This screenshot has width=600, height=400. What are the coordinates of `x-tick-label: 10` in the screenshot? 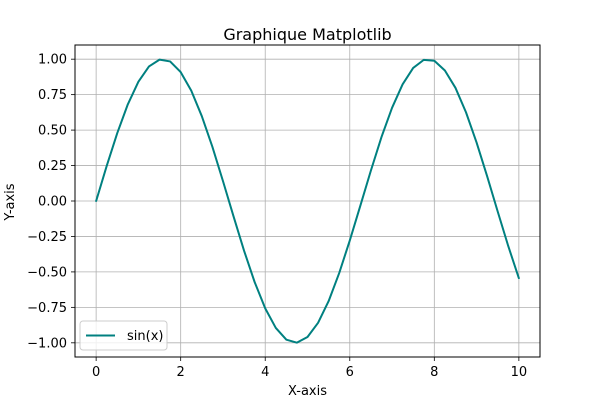 It's located at (519, 372).